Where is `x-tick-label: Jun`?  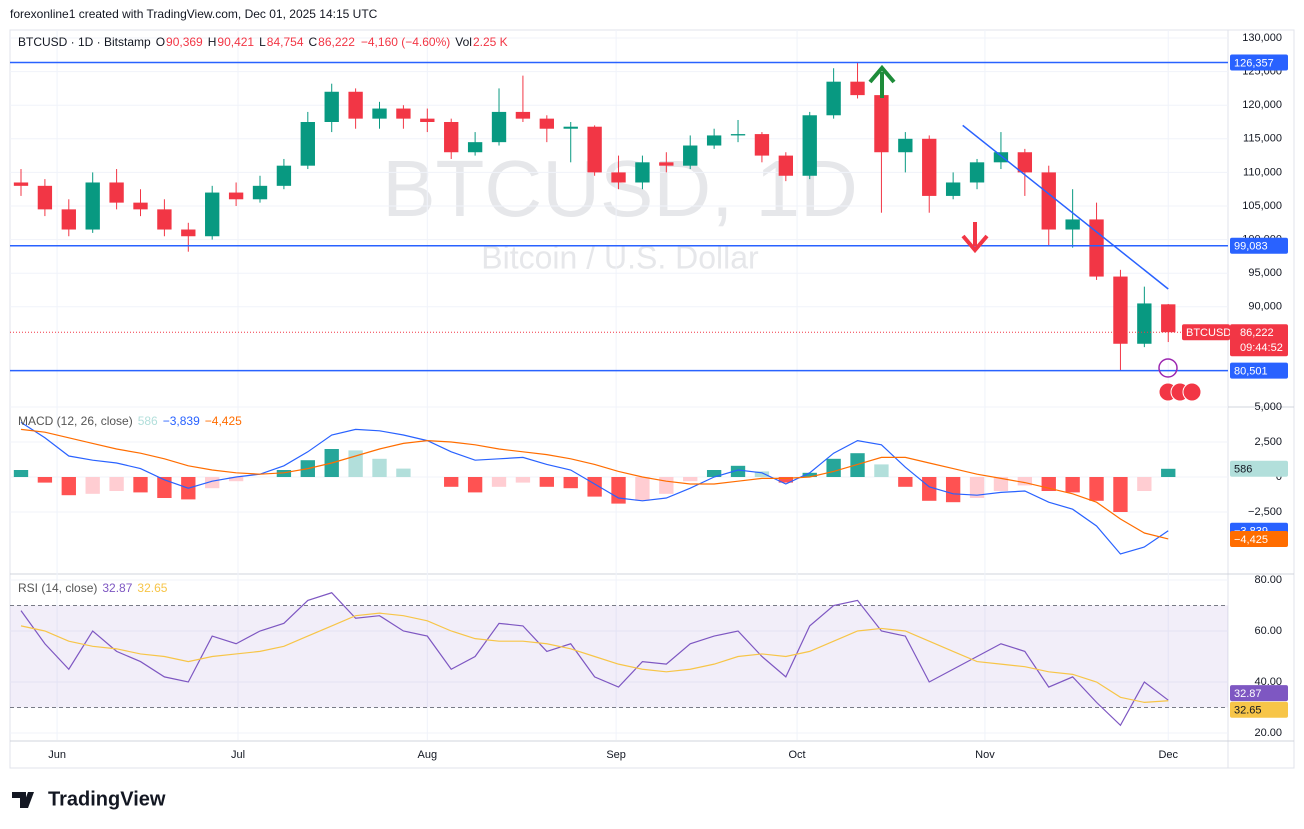 x-tick-label: Jun is located at coordinates (57, 755).